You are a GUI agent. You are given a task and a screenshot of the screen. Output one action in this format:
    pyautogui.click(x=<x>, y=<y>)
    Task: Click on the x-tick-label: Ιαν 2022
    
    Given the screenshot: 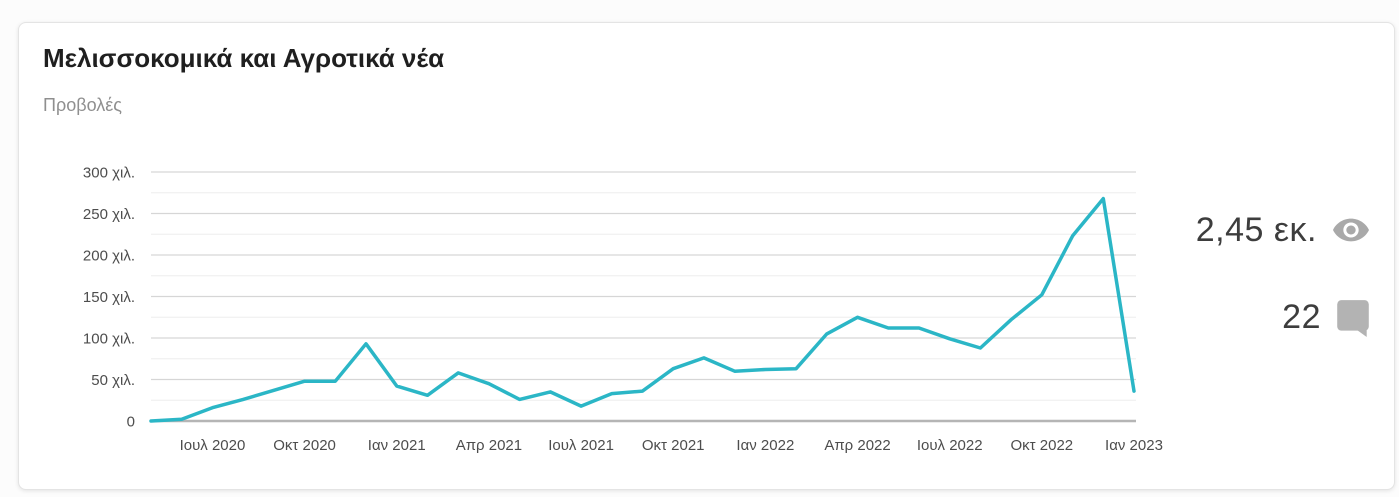 What is the action you would take?
    pyautogui.click(x=765, y=445)
    